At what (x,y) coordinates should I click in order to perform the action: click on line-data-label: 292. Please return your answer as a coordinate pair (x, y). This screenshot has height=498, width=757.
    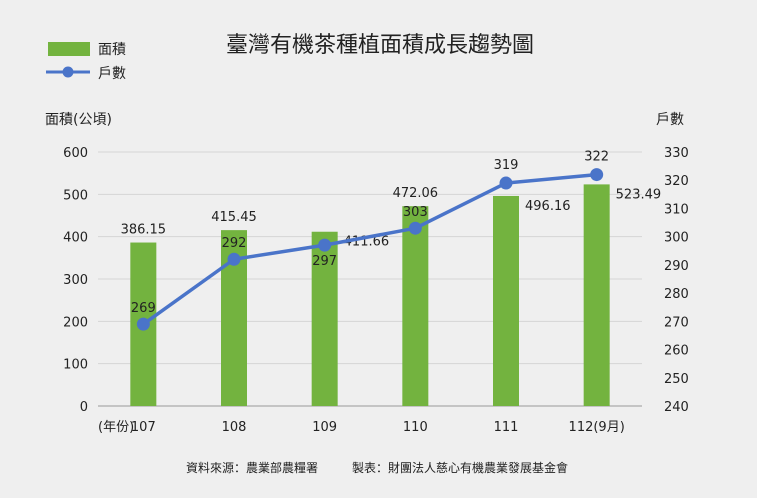
    Looking at the image, I should click on (234, 243).